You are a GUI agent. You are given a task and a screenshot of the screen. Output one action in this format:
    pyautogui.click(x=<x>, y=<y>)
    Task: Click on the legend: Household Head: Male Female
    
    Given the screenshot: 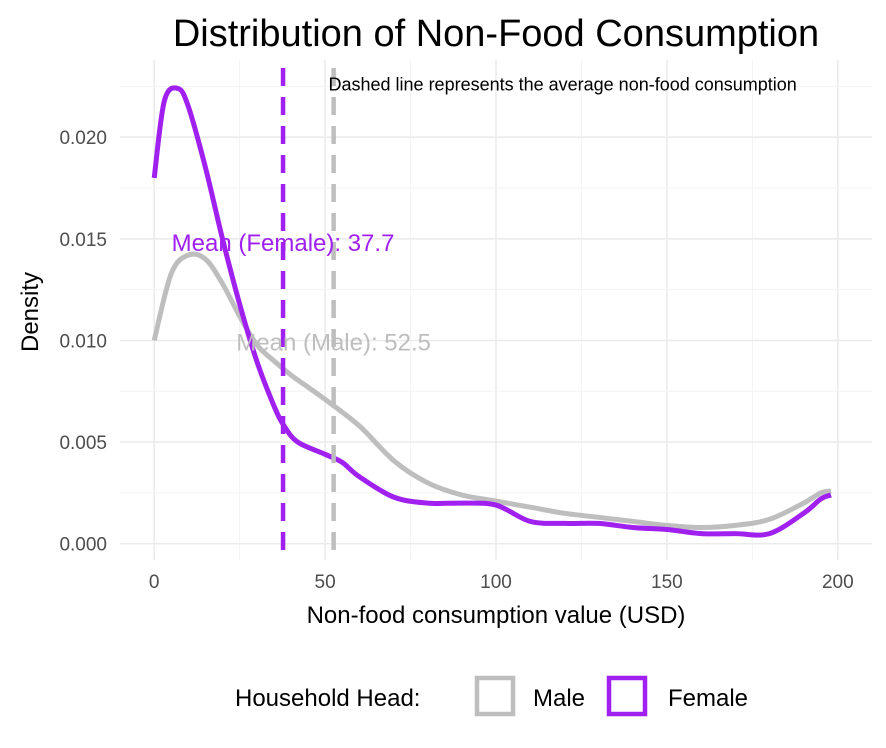 What is the action you would take?
    pyautogui.click(x=491, y=696)
    